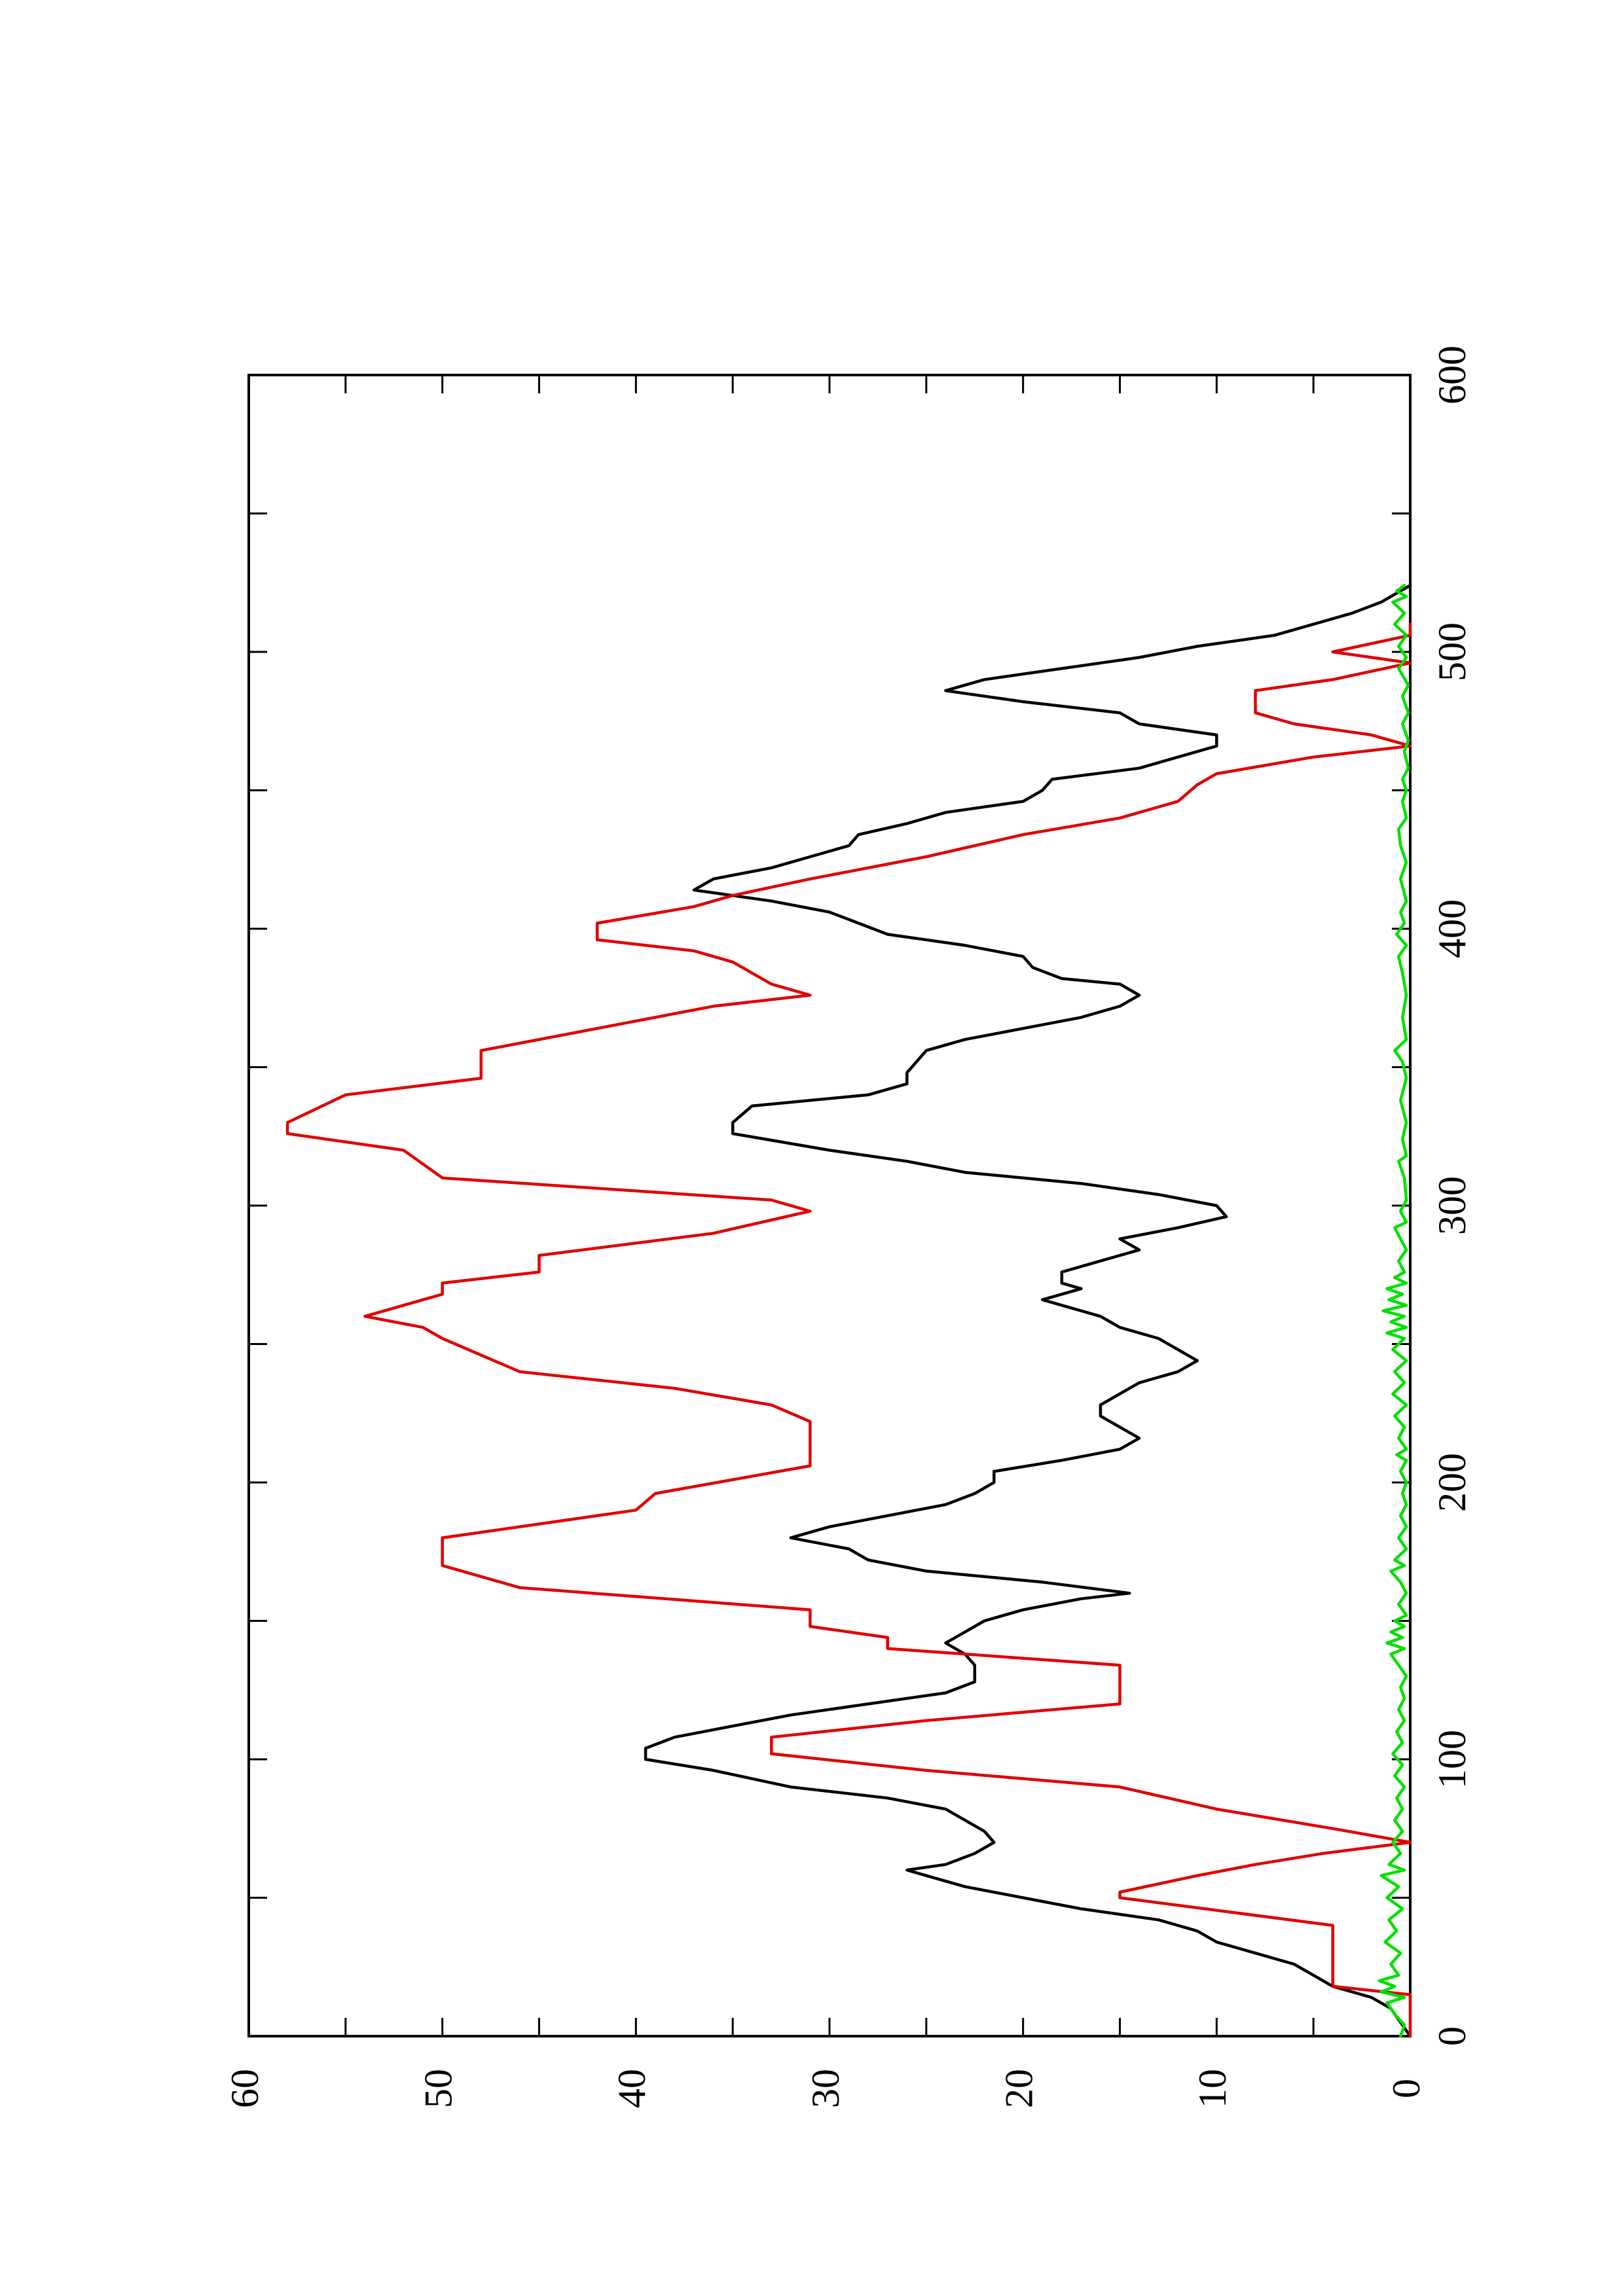 Image resolution: width=1623 pixels, height=2296 pixels. I want to click on y-tick-label: 20, so click(1018, 2088).